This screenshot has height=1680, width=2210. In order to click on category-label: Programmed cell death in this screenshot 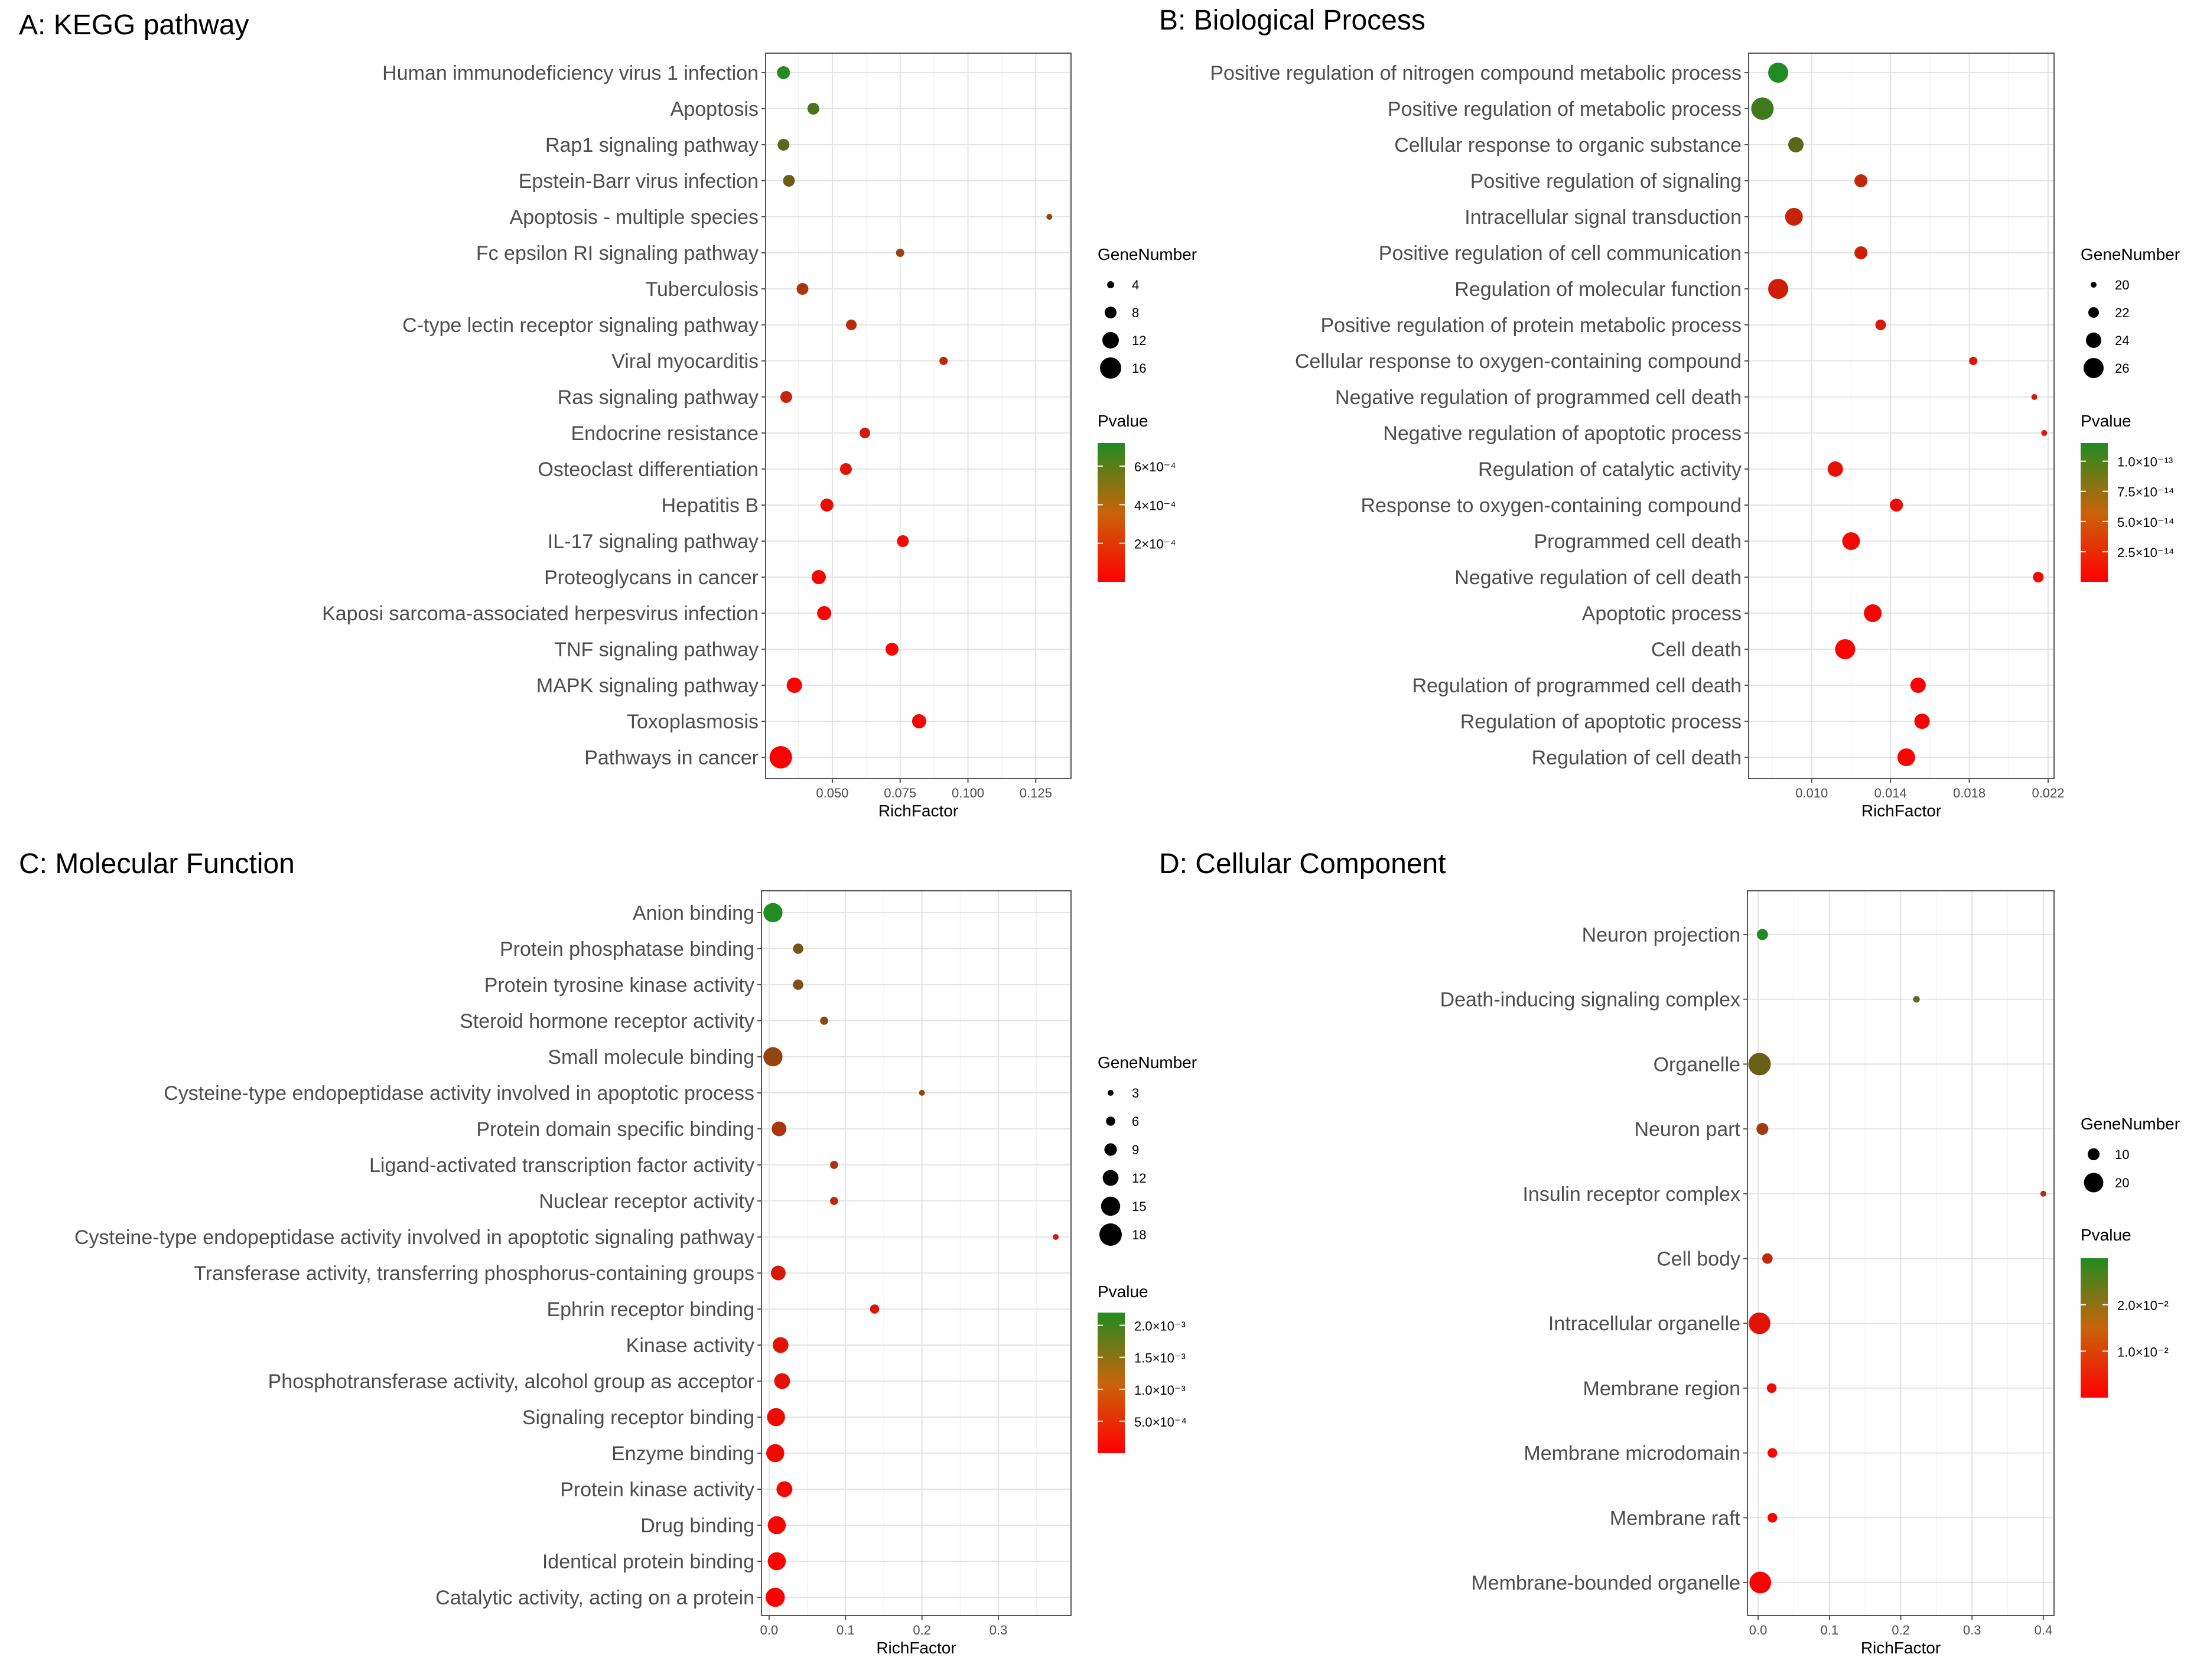, I will do `click(1638, 541)`.